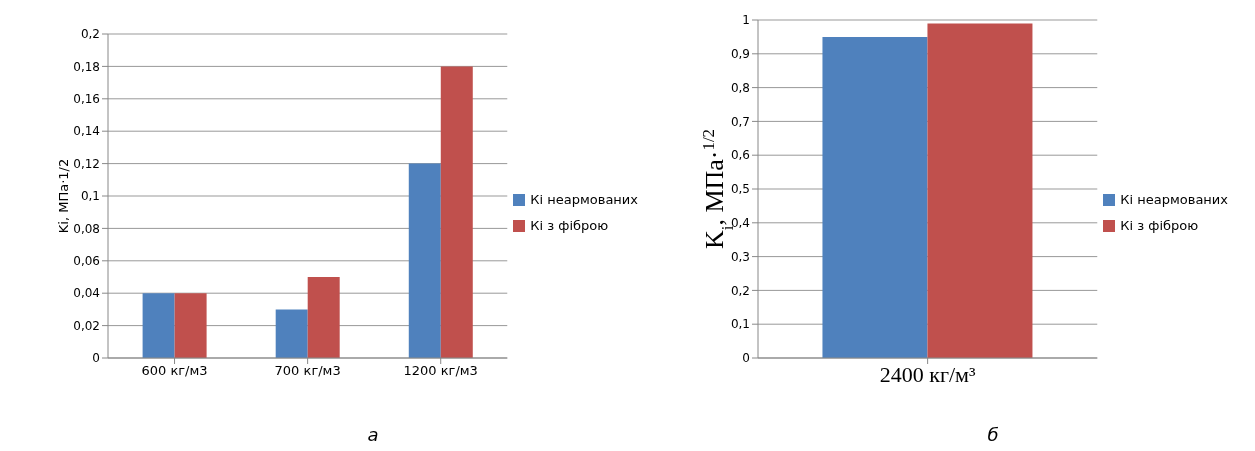 The width and height of the screenshot is (1255, 451). What do you see at coordinates (86, 261) in the screenshot?
I see `y-tick-label: 0,06` at bounding box center [86, 261].